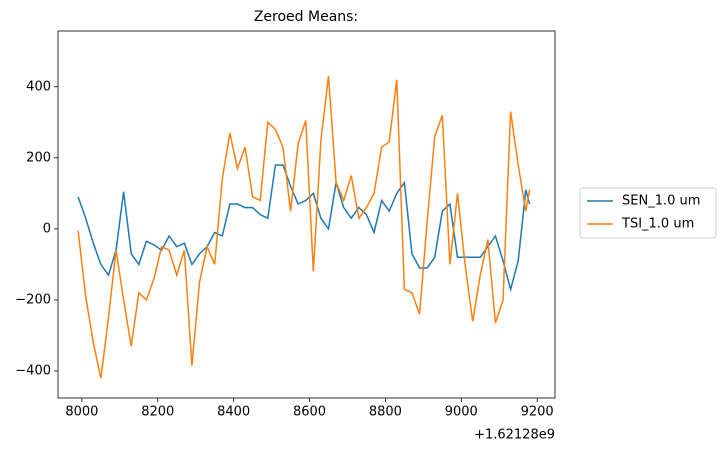  I want to click on x-tick-label: 9200, so click(537, 412).